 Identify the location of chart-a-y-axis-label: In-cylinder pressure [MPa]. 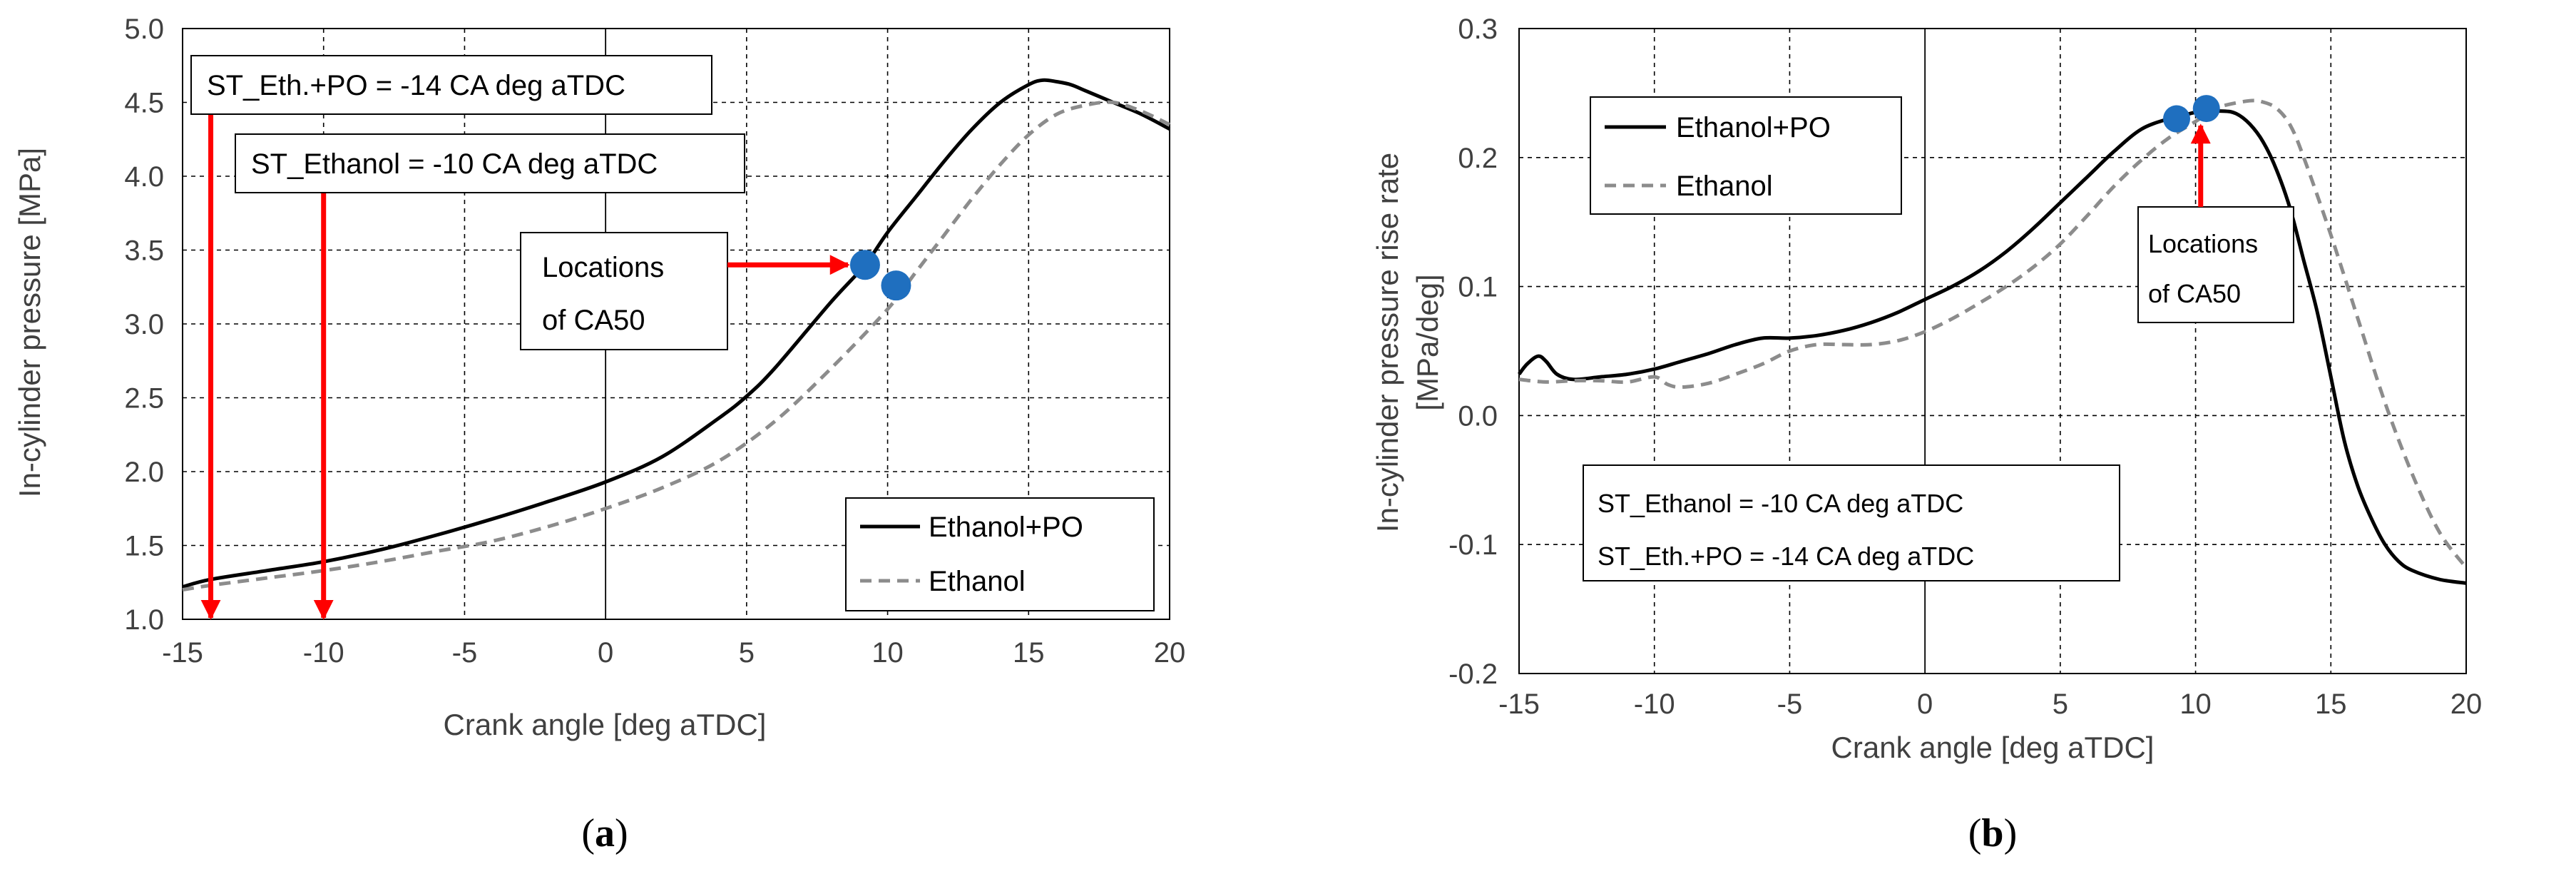
(30, 322).